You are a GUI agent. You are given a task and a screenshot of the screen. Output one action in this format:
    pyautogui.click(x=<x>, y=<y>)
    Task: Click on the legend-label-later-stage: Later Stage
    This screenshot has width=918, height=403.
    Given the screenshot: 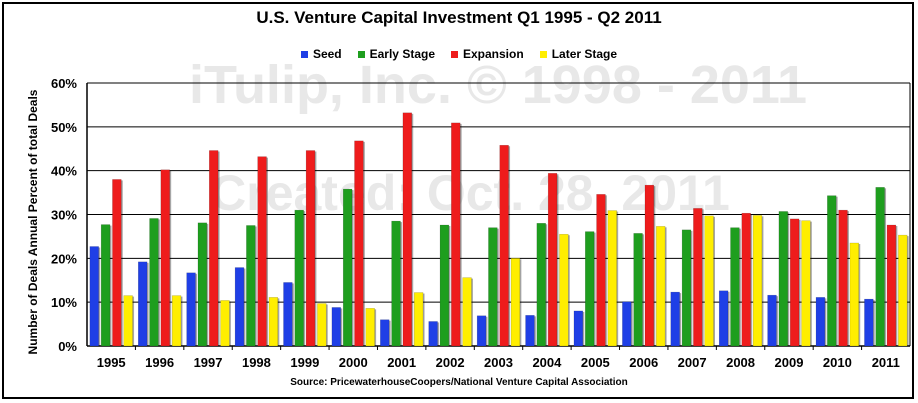 What is the action you would take?
    pyautogui.click(x=584, y=54)
    